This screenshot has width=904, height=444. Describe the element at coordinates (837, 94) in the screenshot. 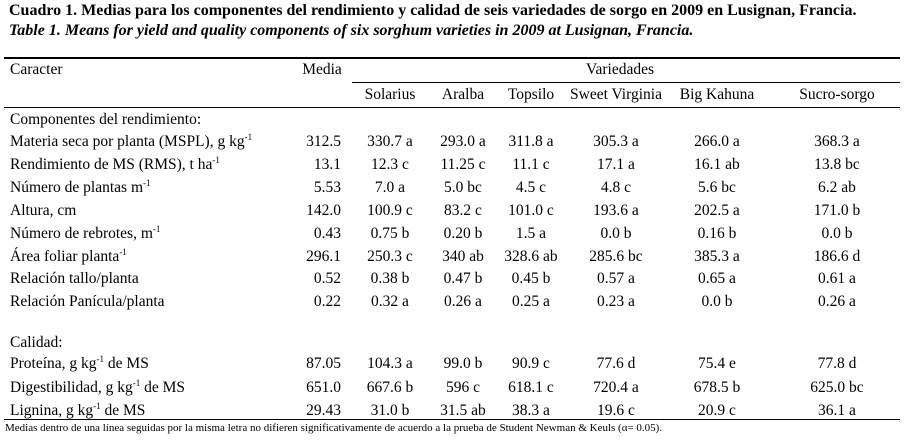

I see `variety-header: Sucro-sorgo` at that location.